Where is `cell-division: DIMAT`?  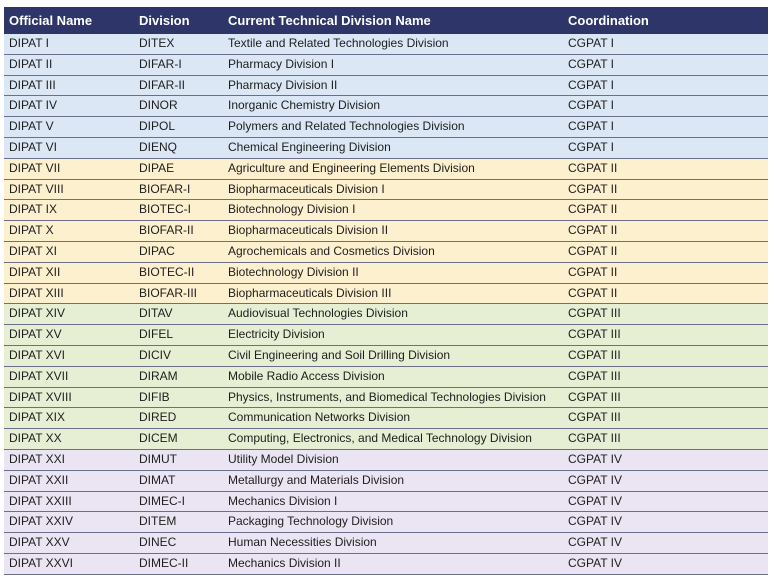 cell-division: DIMAT is located at coordinates (178, 481).